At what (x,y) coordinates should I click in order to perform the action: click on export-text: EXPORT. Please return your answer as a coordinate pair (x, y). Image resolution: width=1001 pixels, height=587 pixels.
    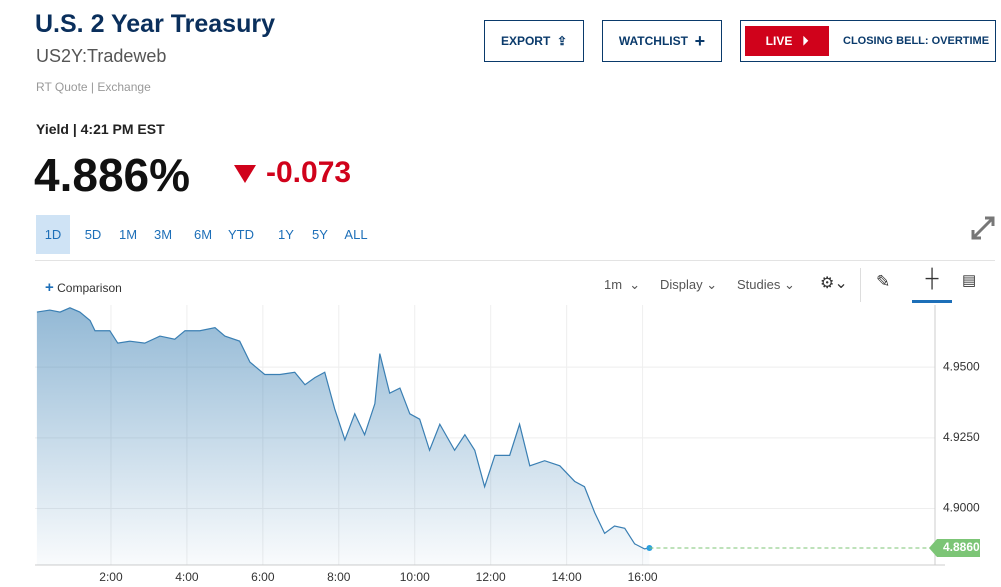
    Looking at the image, I should click on (525, 41).